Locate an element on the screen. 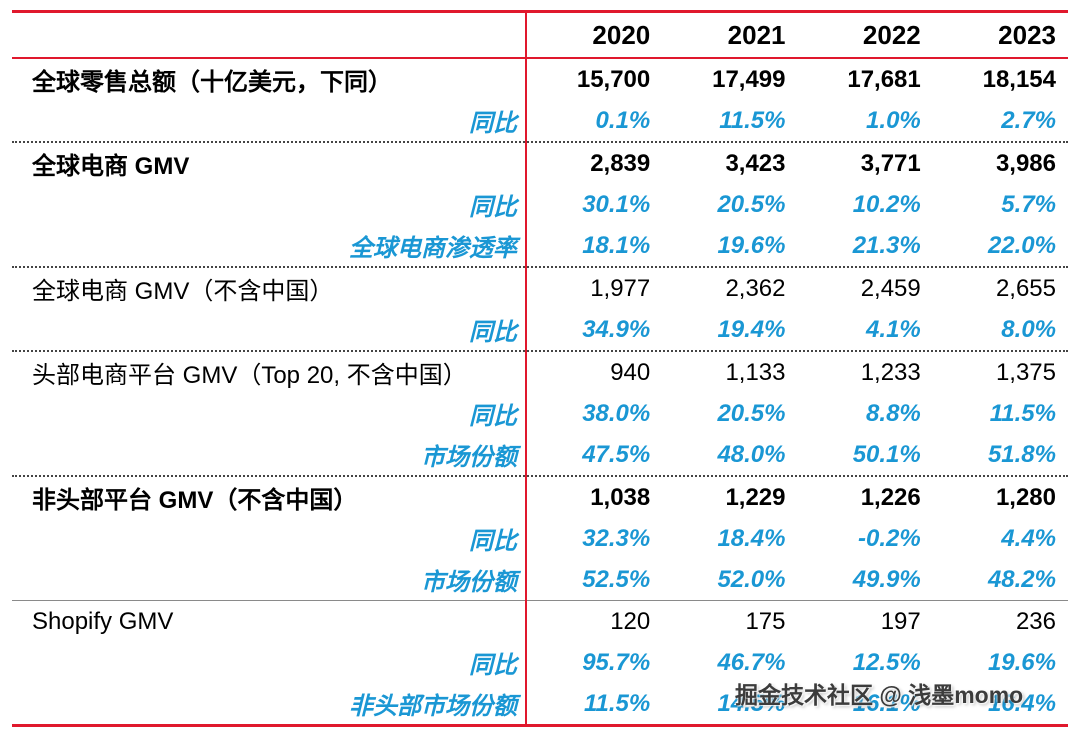 The width and height of the screenshot is (1080, 737). cell-value: 2,839 is located at coordinates (620, 163).